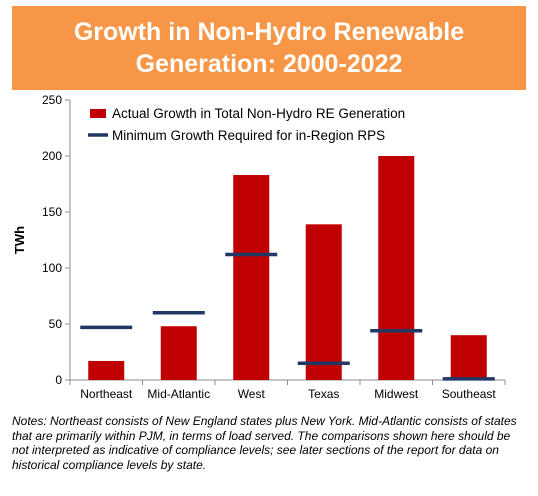  What do you see at coordinates (396, 394) in the screenshot?
I see `x-tick-label: Midwest` at bounding box center [396, 394].